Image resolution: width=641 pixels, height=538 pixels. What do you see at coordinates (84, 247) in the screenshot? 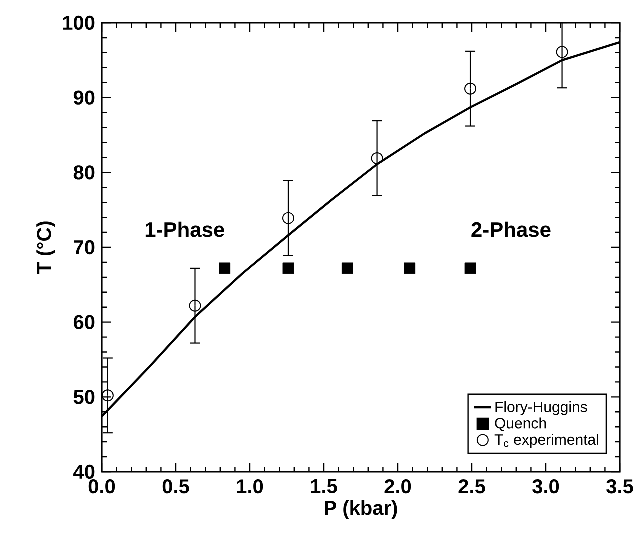
I see `y-tick-label: 70` at bounding box center [84, 247].